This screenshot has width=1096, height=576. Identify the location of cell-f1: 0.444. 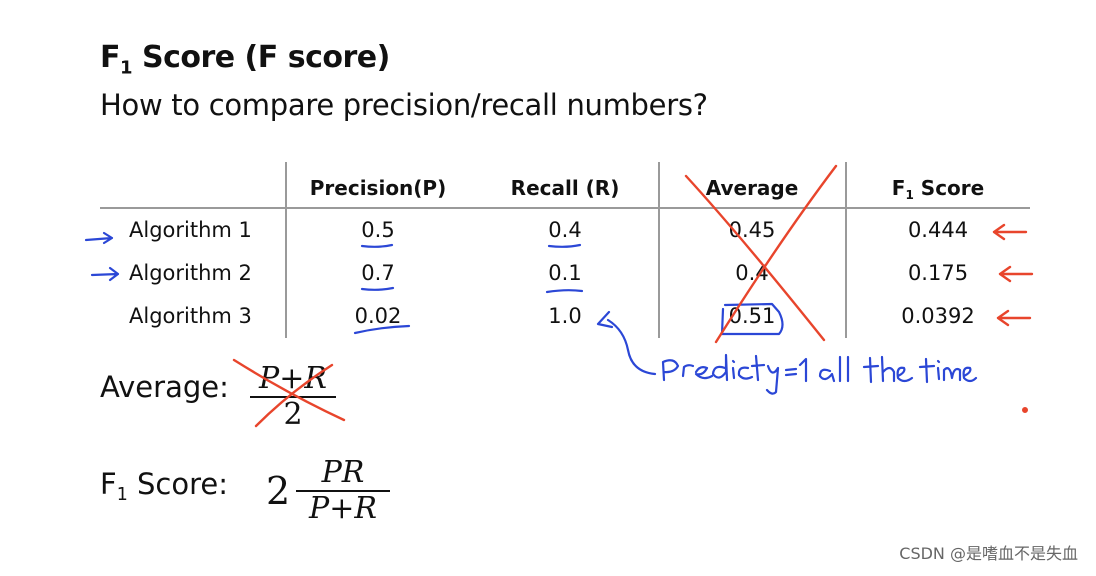
(938, 230).